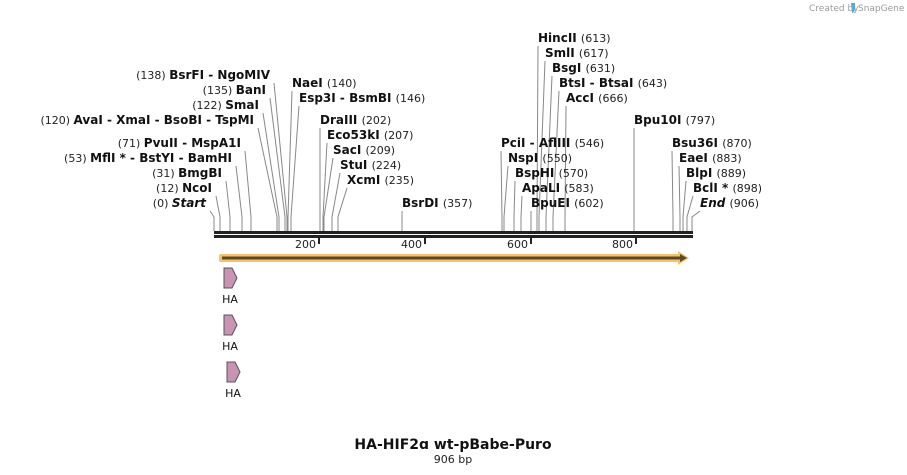 This screenshot has width=907, height=475. I want to click on restriction-site: Bpu10I (797), so click(674, 120).